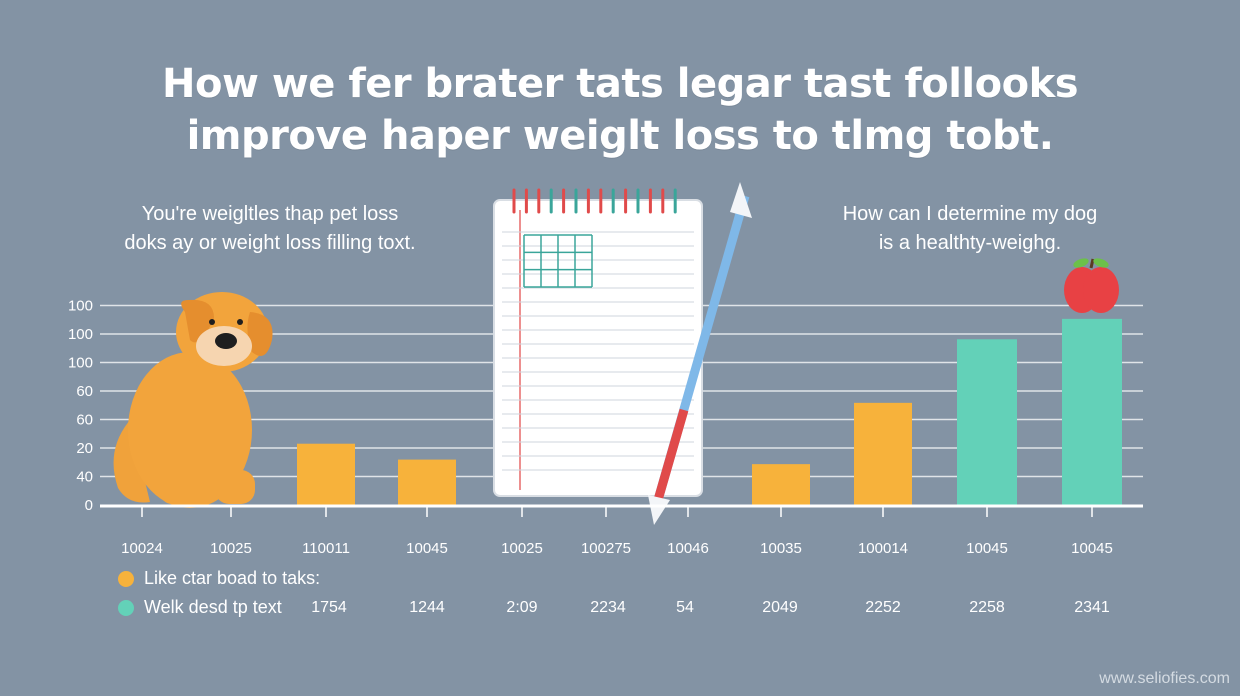  I want to click on pencil-point-arrow, so click(659, 510).